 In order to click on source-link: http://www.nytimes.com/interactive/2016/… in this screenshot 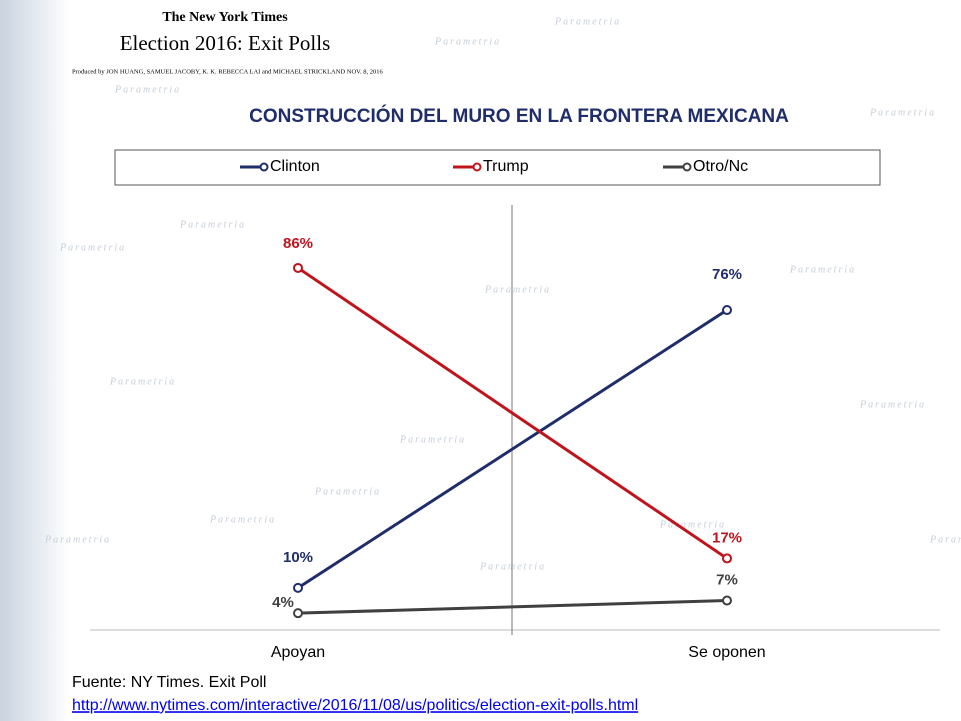, I will do `click(355, 705)`.